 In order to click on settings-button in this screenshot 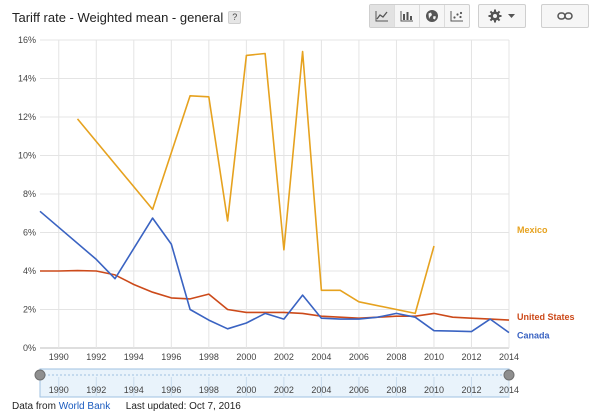, I will do `click(502, 16)`.